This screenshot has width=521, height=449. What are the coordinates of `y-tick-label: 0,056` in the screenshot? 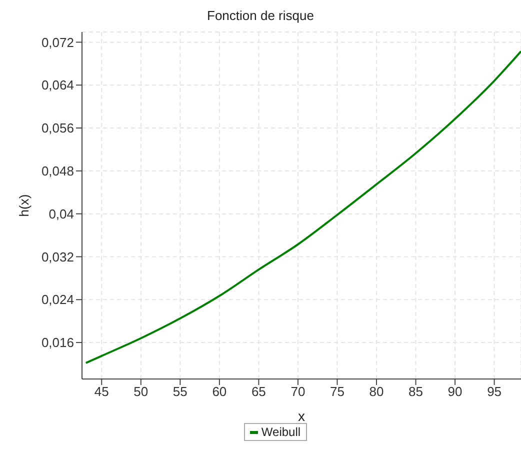 It's located at (57, 128).